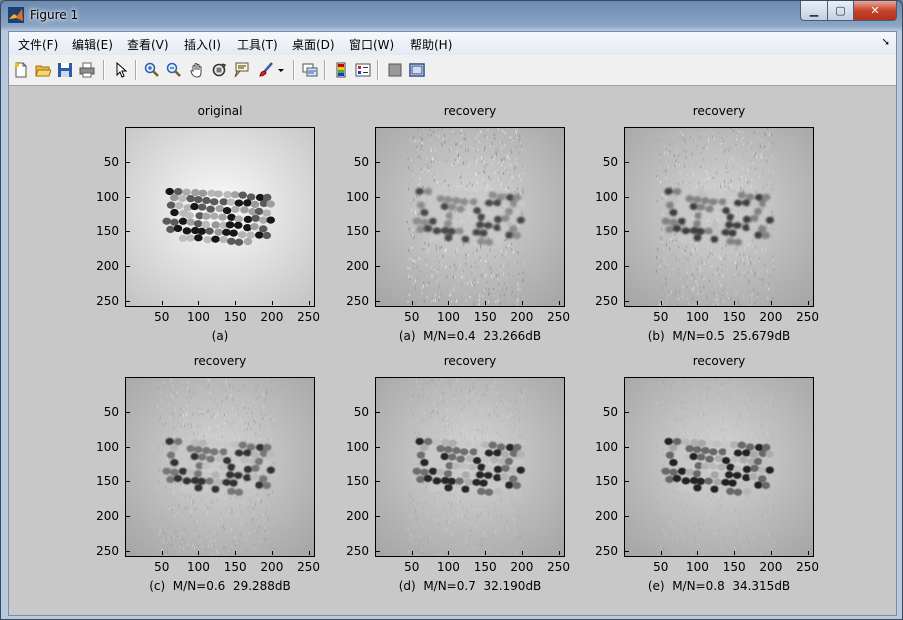 Image resolution: width=903 pixels, height=620 pixels. What do you see at coordinates (610, 411) in the screenshot?
I see `y-tick-label: 50` at bounding box center [610, 411].